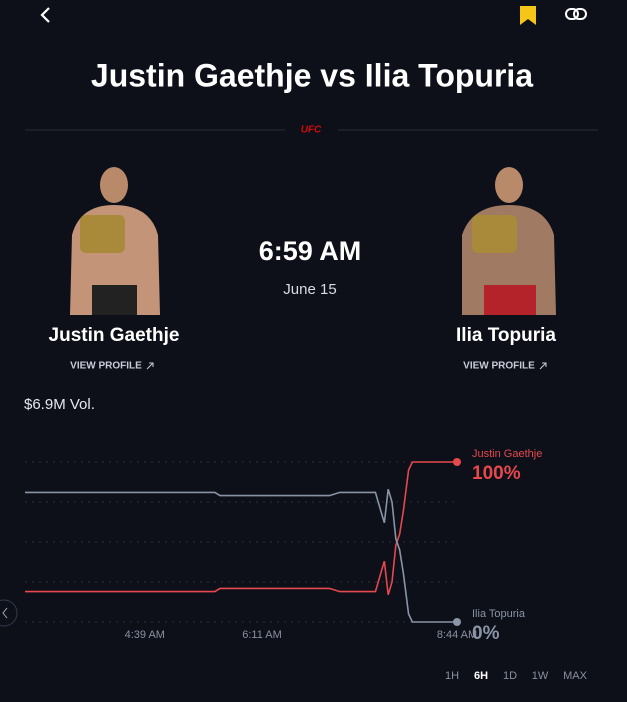 The image size is (627, 702). I want to click on legend-label: Ilia Topuria, so click(499, 614).